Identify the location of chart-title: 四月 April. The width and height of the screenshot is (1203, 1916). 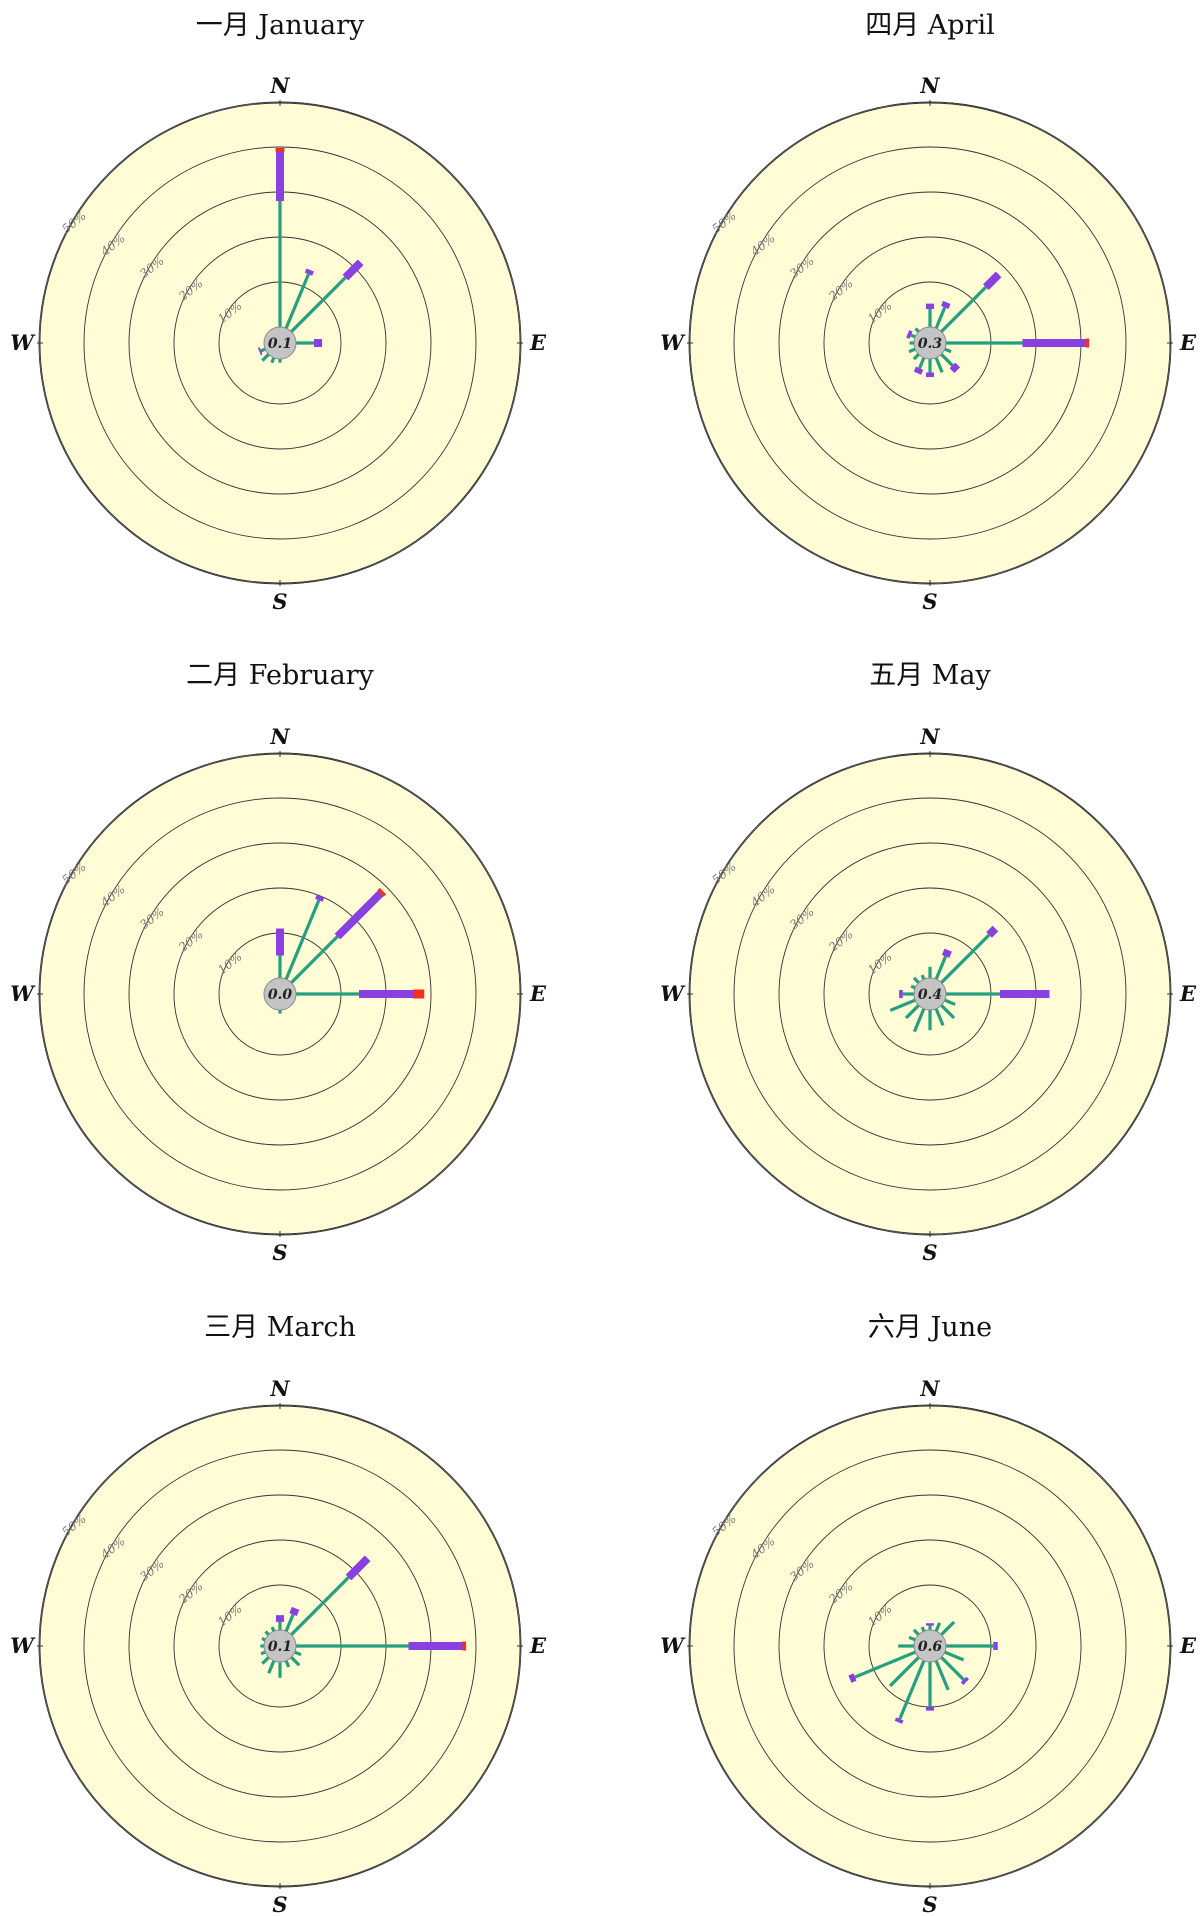
(930, 25).